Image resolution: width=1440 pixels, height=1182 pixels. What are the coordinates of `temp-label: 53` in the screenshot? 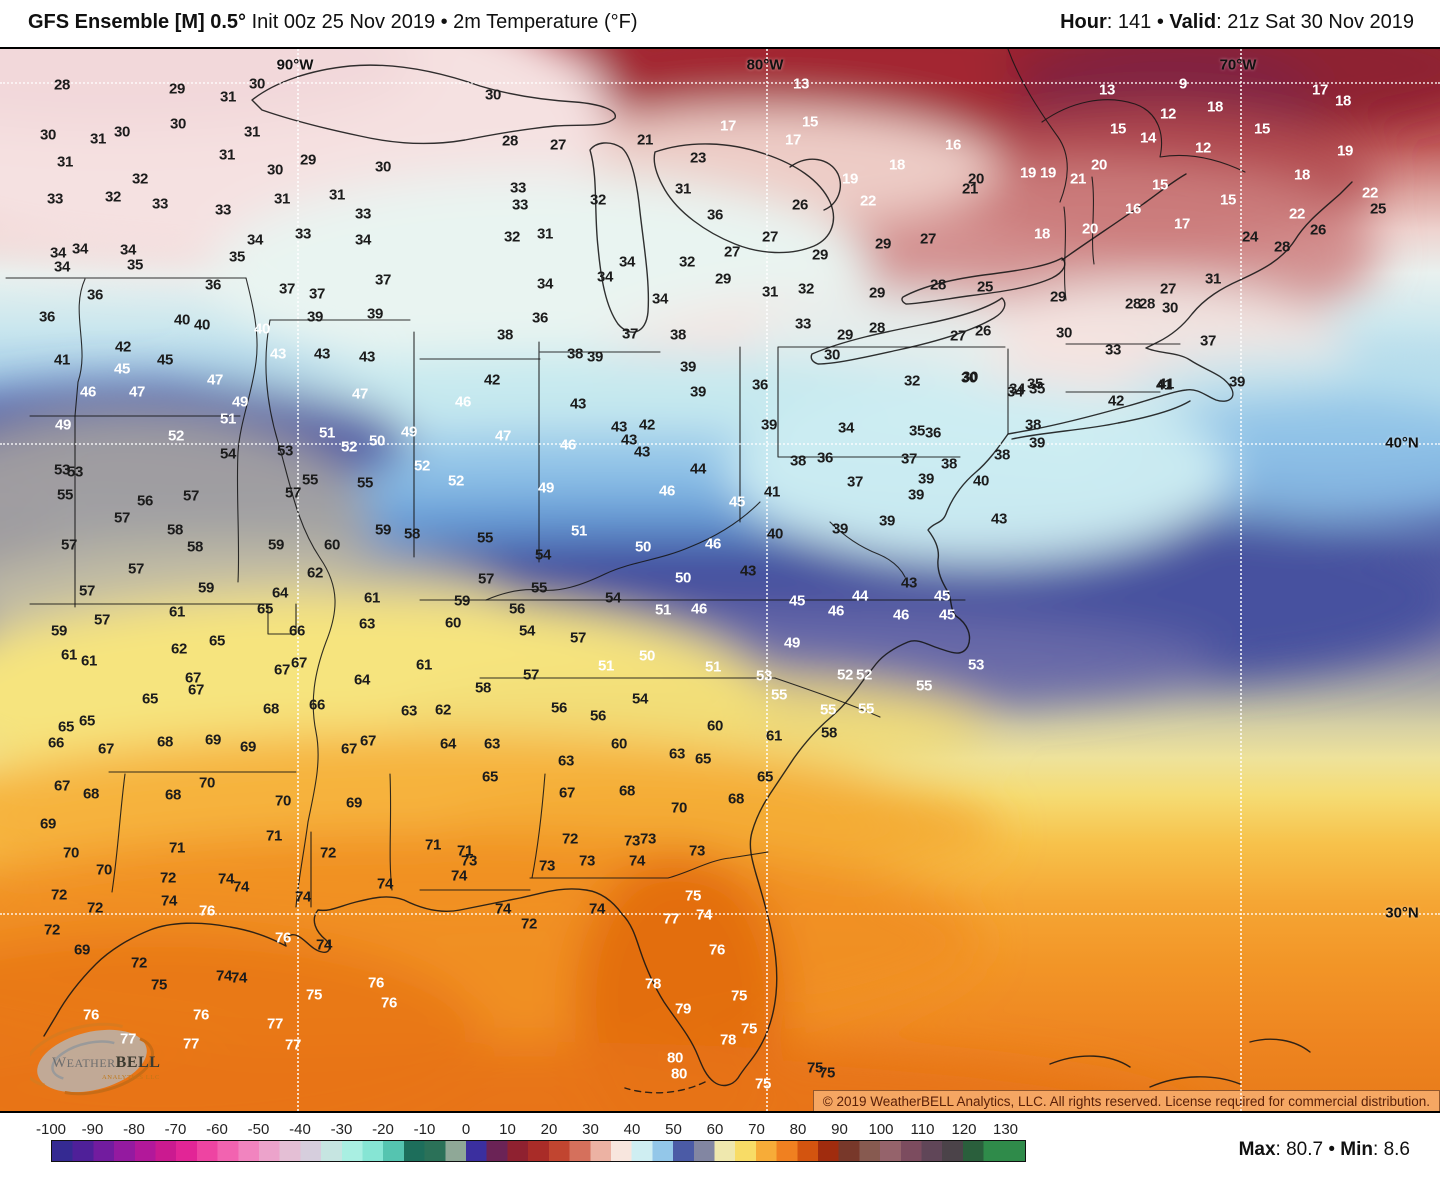 It's located at (75, 472).